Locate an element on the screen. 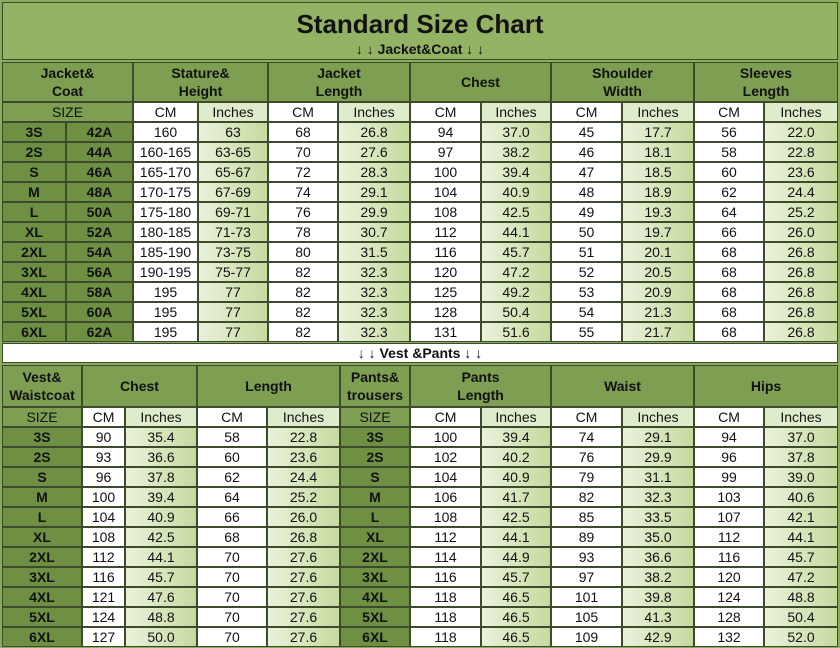 This screenshot has width=840, height=648. size-cell: XL is located at coordinates (42, 537).